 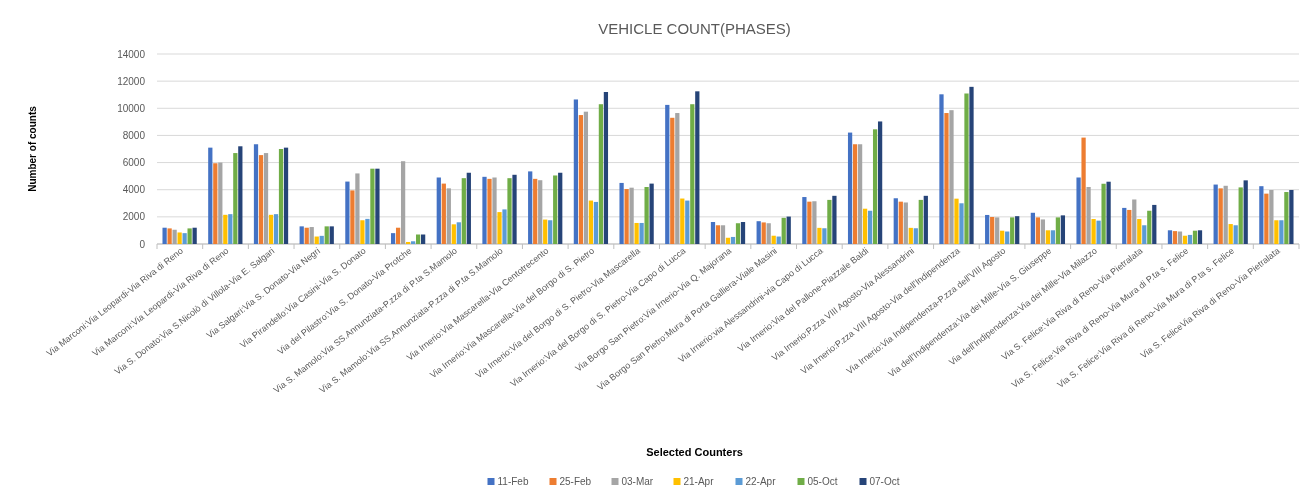 What do you see at coordinates (131, 108) in the screenshot?
I see `y-tick-label: 10000` at bounding box center [131, 108].